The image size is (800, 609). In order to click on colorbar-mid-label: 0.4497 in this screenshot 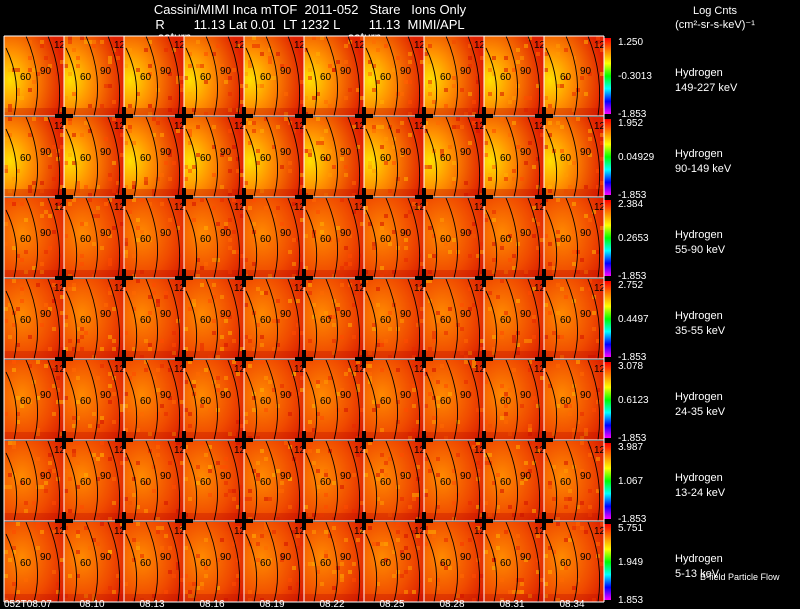, I will do `click(633, 319)`.